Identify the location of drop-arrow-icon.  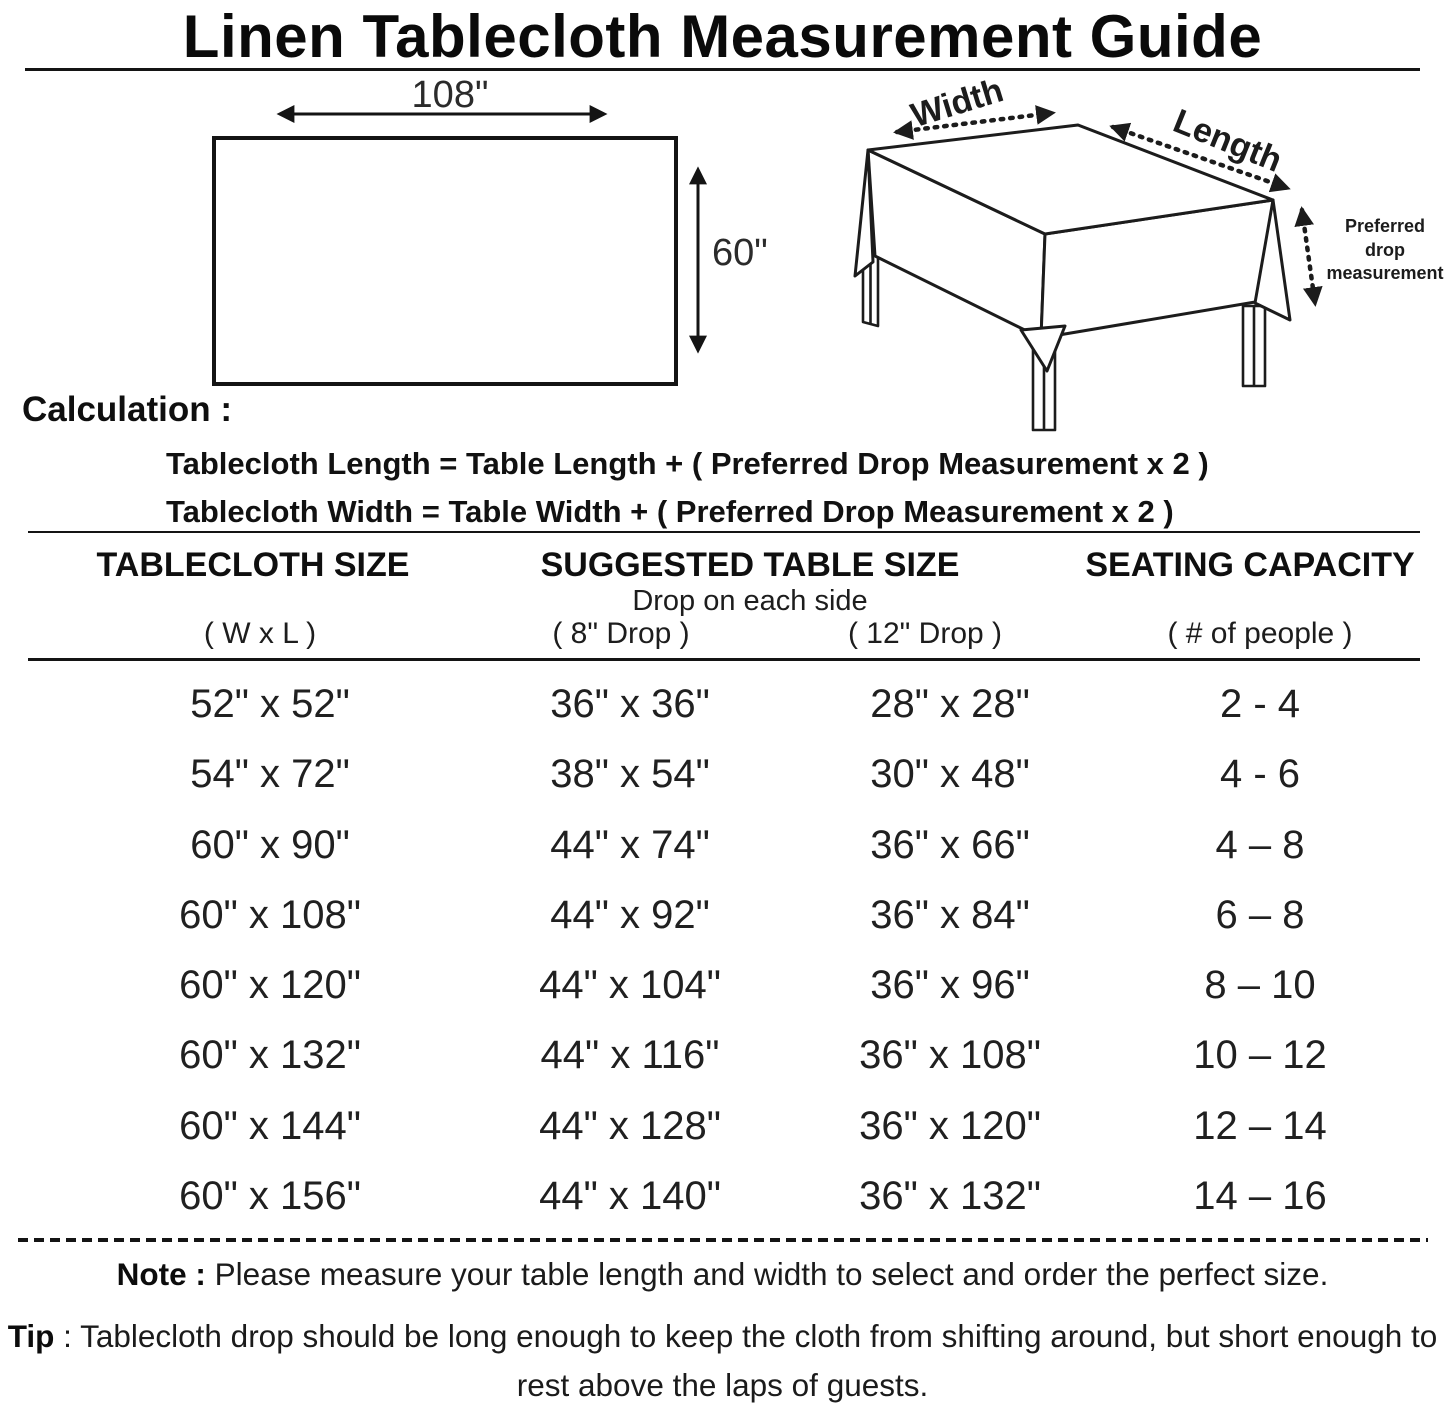
(1308, 256).